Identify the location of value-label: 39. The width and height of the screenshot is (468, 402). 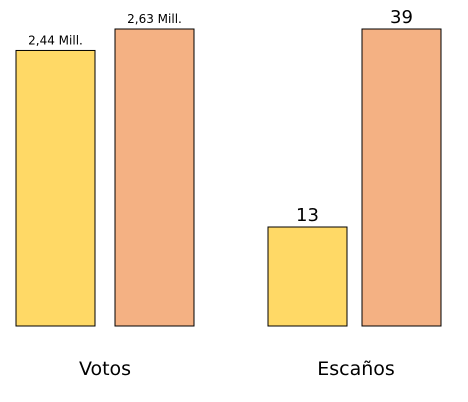
(401, 17).